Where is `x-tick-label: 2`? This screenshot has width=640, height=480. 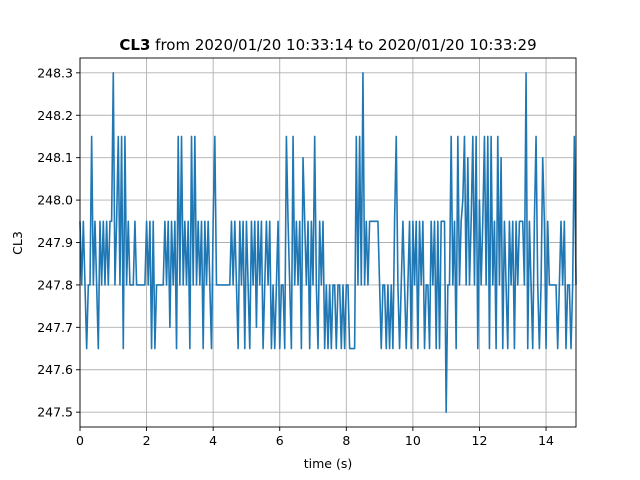 x-tick-label: 2 is located at coordinates (147, 440).